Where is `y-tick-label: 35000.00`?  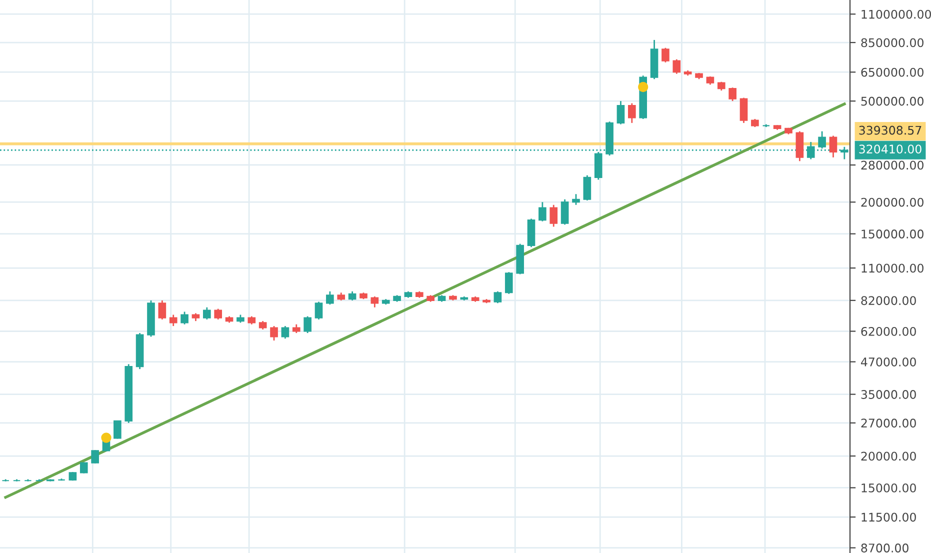 y-tick-label: 35000.00 is located at coordinates (888, 394).